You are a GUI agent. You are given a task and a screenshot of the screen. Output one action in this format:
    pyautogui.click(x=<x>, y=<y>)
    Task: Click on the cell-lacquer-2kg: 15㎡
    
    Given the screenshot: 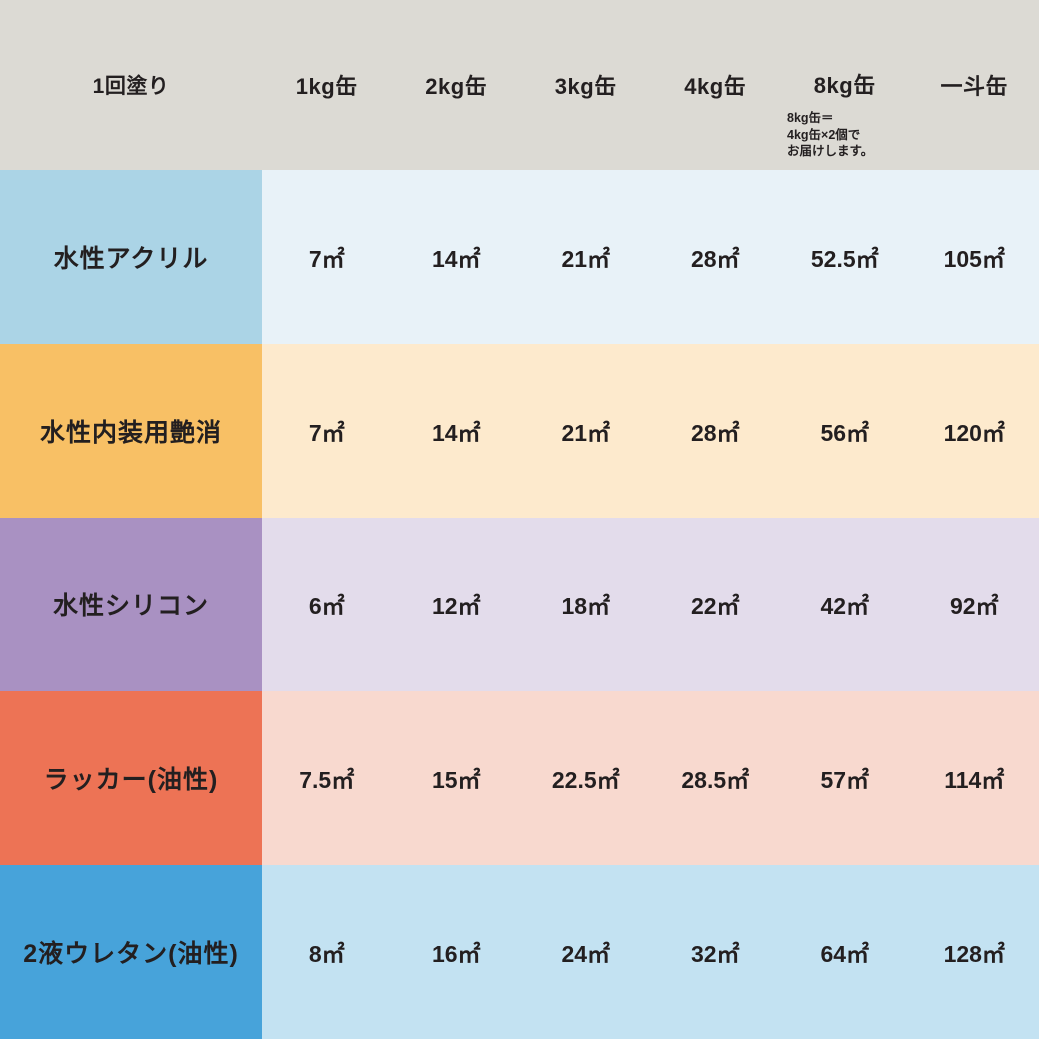 What is the action you would take?
    pyautogui.click(x=456, y=778)
    